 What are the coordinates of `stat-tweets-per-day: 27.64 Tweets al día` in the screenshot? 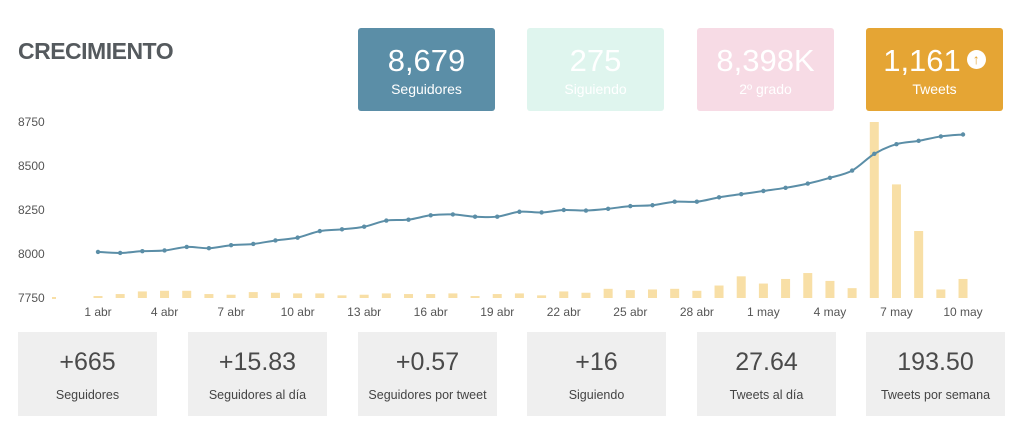 It's located at (766, 374).